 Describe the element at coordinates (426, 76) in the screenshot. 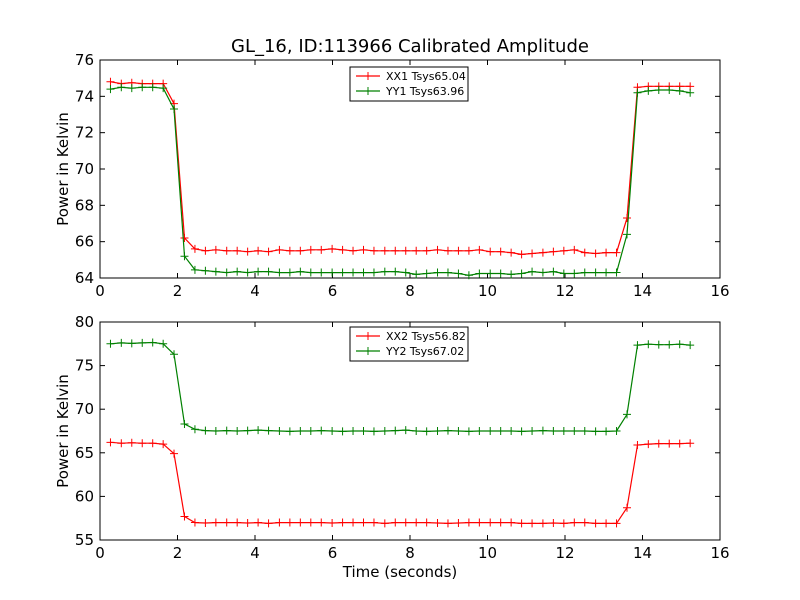

I see `legend-label: XX1 Tsys65.04` at that location.